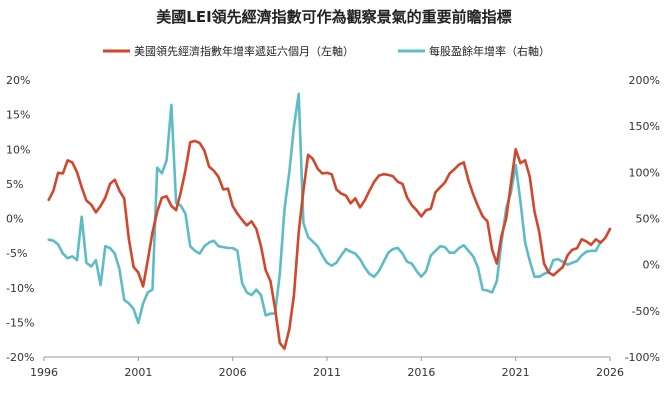 This screenshot has height=404, width=668. I want to click on legend: 美國領先經濟指數年增率遞延六個月（左軸） 每股盈餘年增率（右軸）, so click(326, 51).